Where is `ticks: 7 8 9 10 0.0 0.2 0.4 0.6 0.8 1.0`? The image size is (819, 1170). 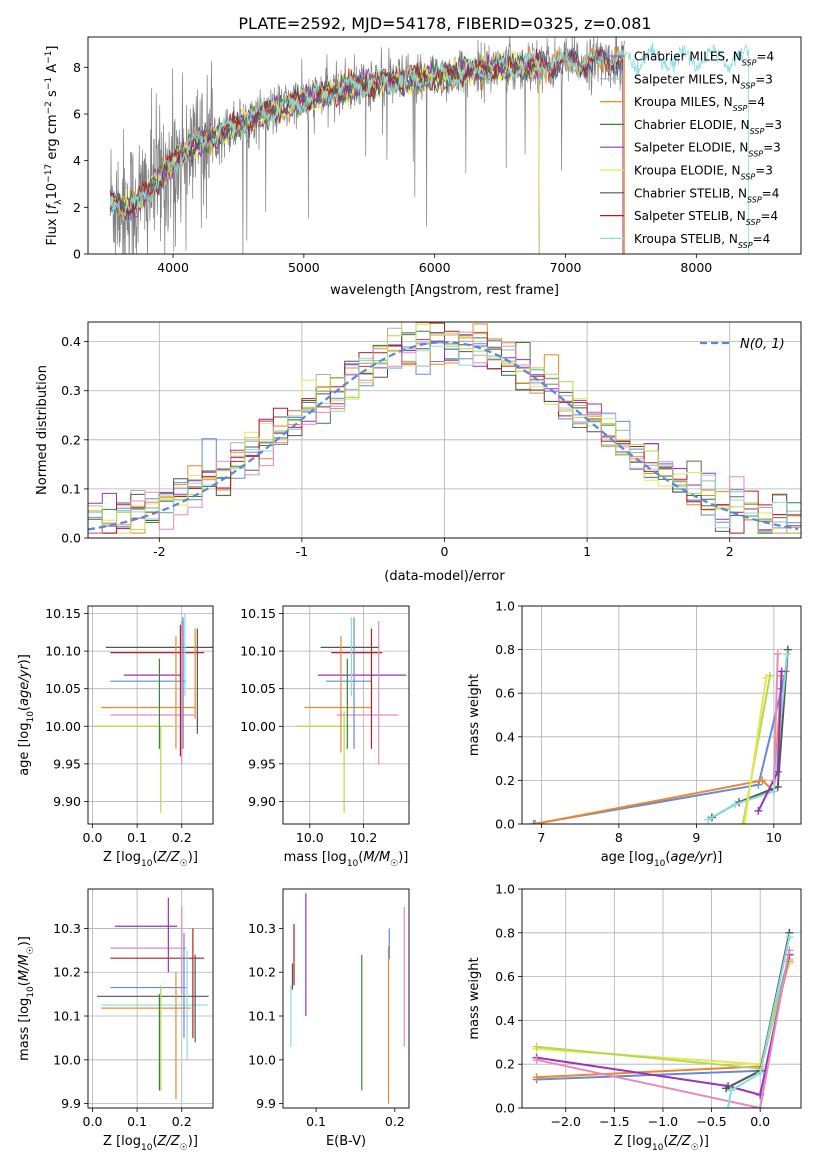
ticks: 7 8 9 10 0.0 0.2 0.4 0.6 0.8 1.0 is located at coordinates (638, 722).